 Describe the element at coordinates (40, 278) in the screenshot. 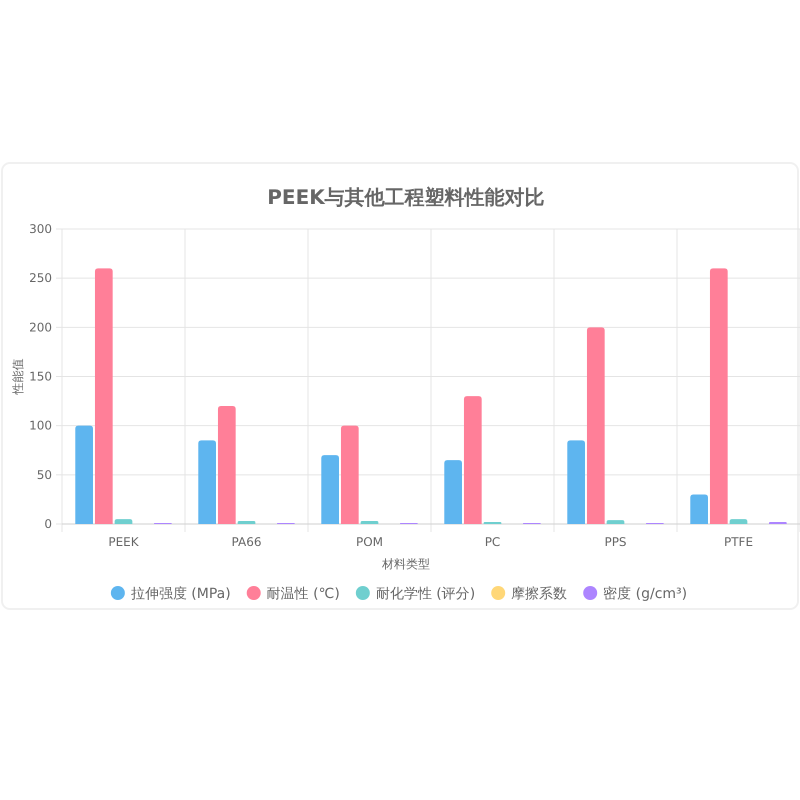

I see `y-tick-label: 250` at that location.